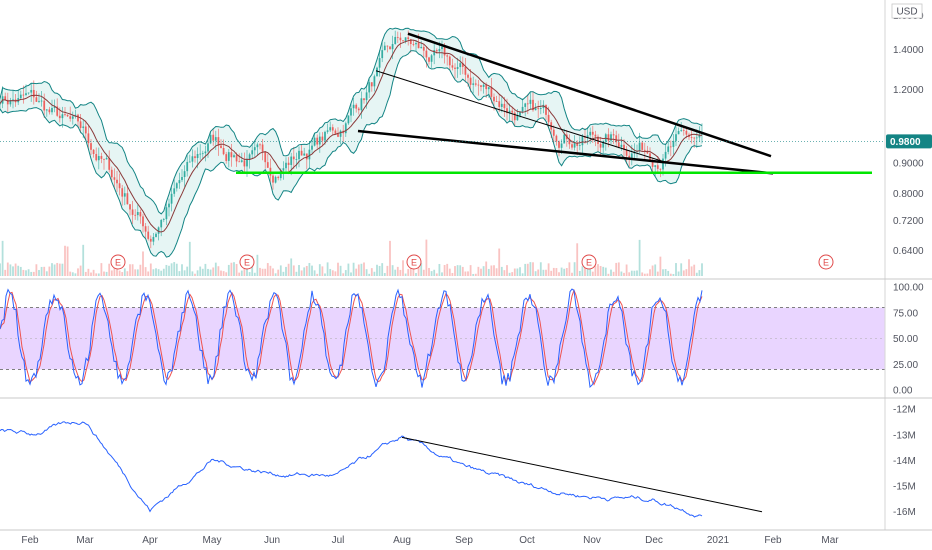 This screenshot has height=550, width=932. Describe the element at coordinates (442, 338) in the screenshot. I see `oscillator-band` at that location.